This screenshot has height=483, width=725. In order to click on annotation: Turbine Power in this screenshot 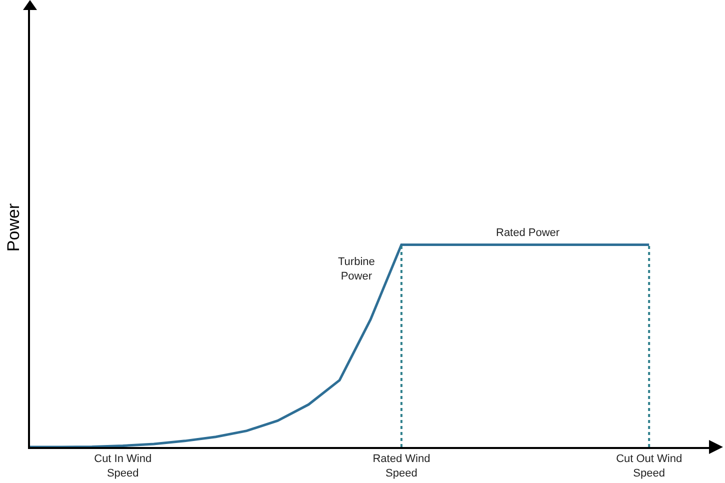, I will do `click(356, 269)`.